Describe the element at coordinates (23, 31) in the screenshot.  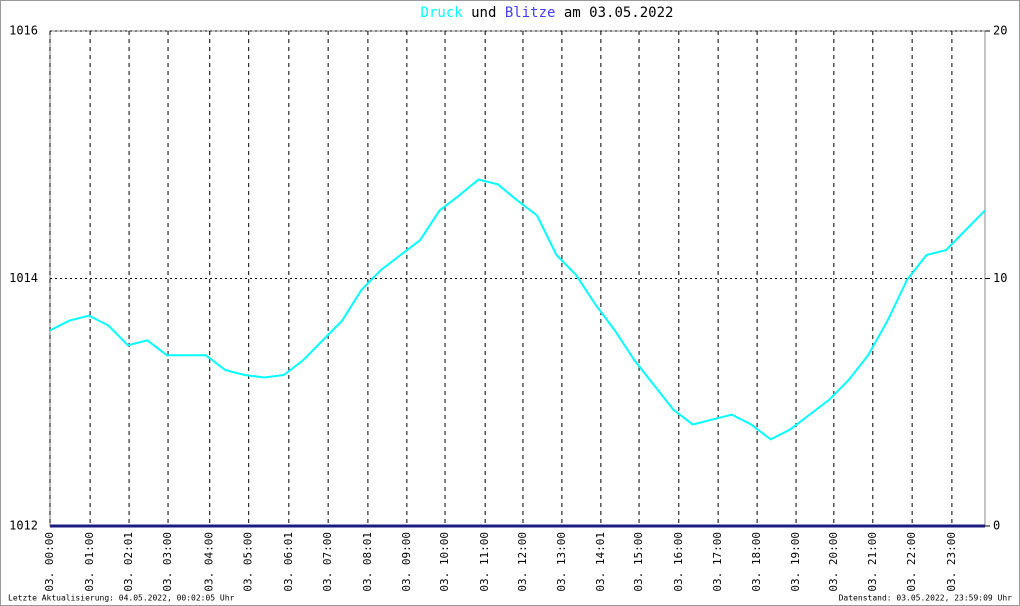
I see `y-tick-label: 1016` at that location.